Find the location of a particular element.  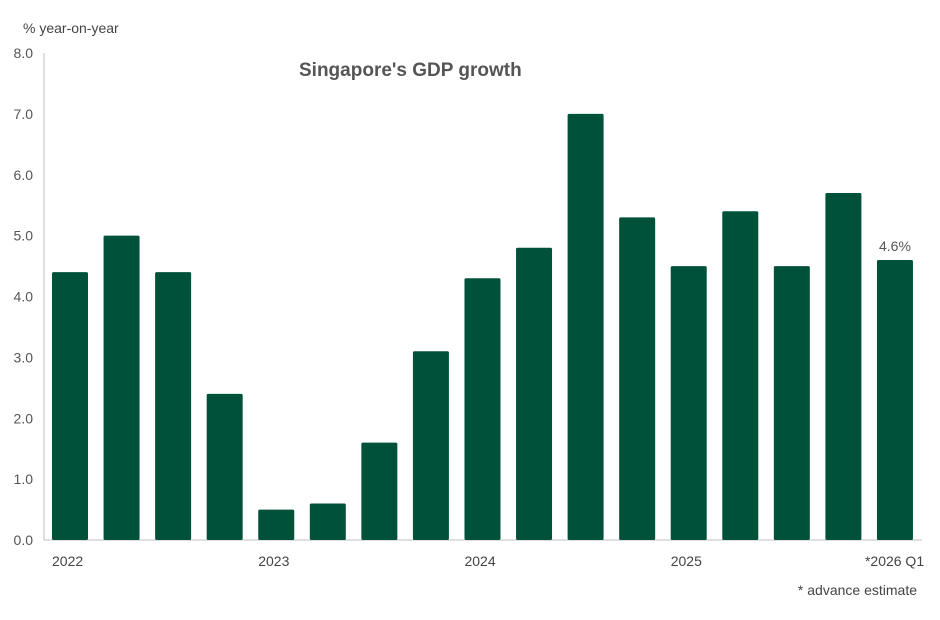

chart-title: Singapore's GDP growth is located at coordinates (410, 70).